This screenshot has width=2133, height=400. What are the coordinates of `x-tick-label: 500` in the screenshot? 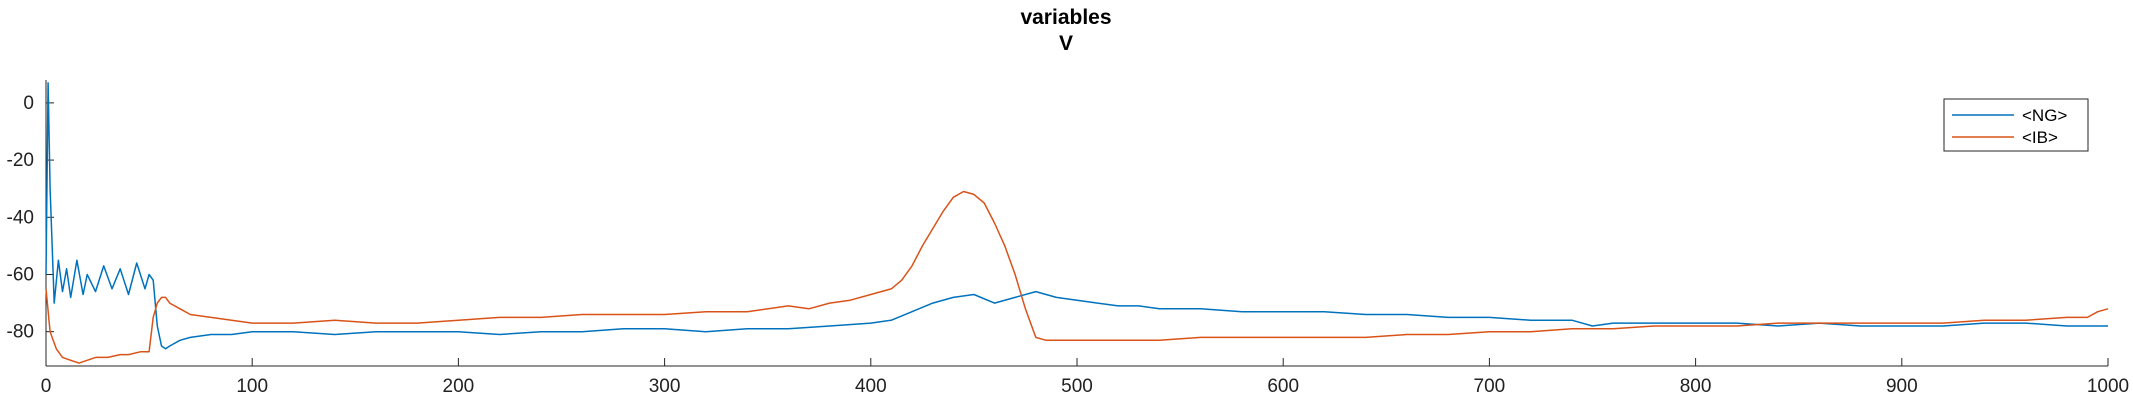 It's located at (1077, 386).